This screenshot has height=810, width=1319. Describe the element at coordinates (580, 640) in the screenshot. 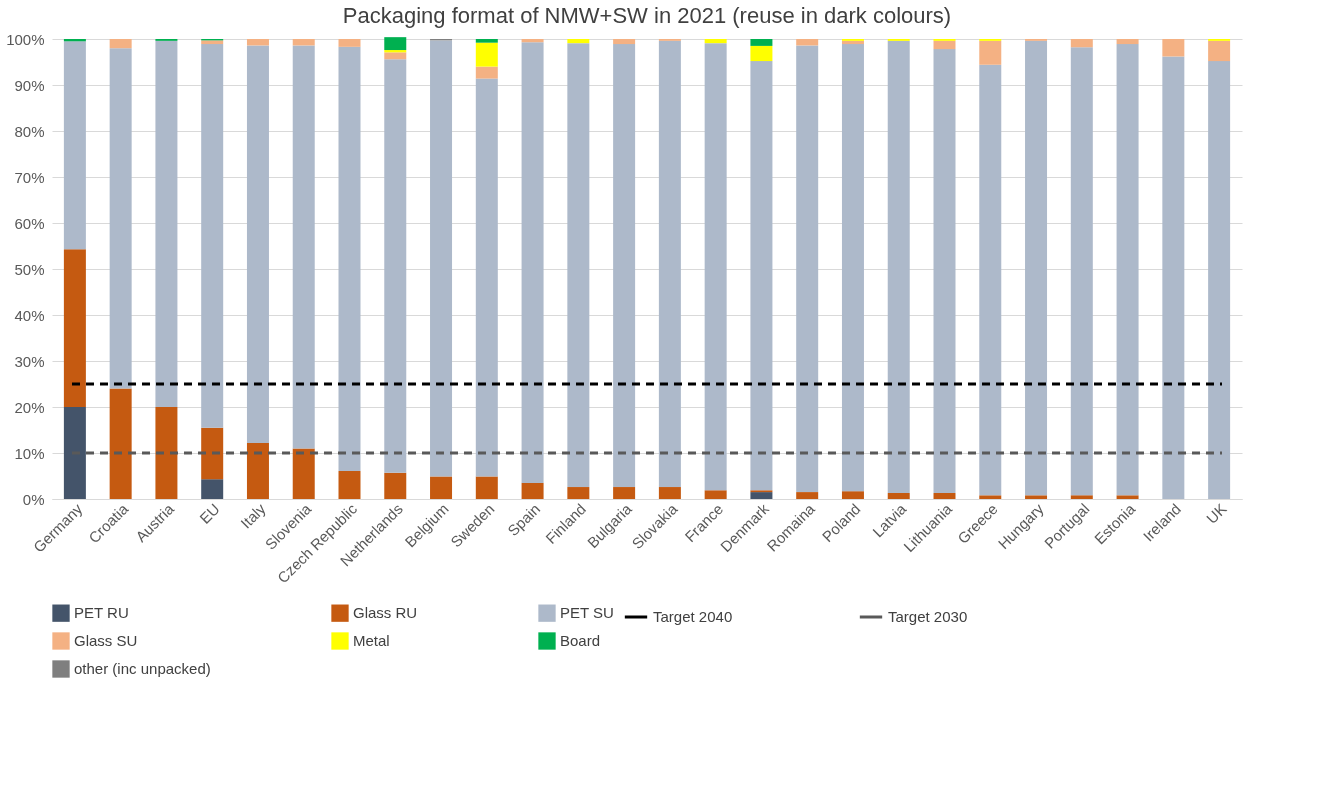

I see `legend-label: Board` at that location.